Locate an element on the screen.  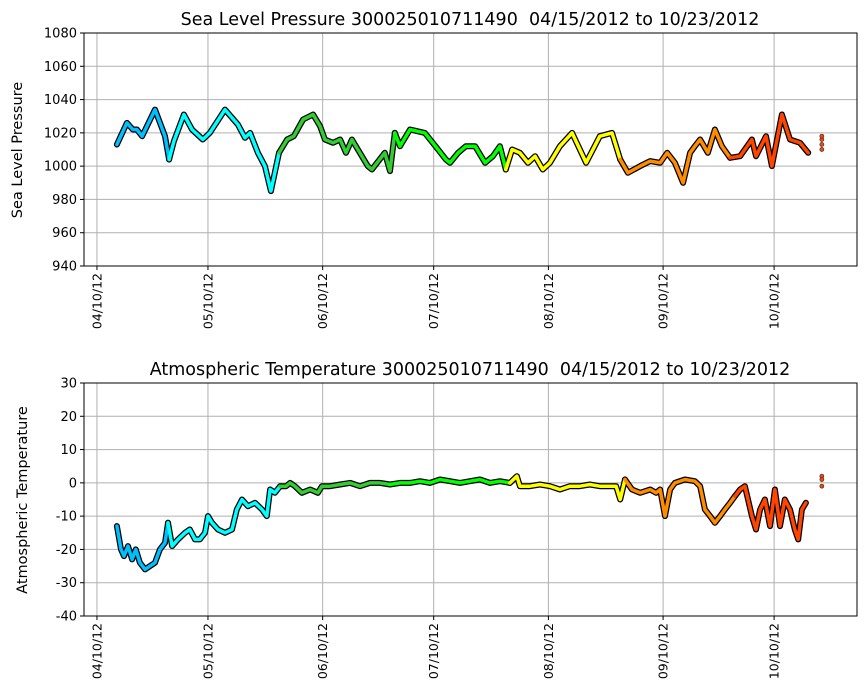
y-tick-label: 1060 is located at coordinates (60, 67).